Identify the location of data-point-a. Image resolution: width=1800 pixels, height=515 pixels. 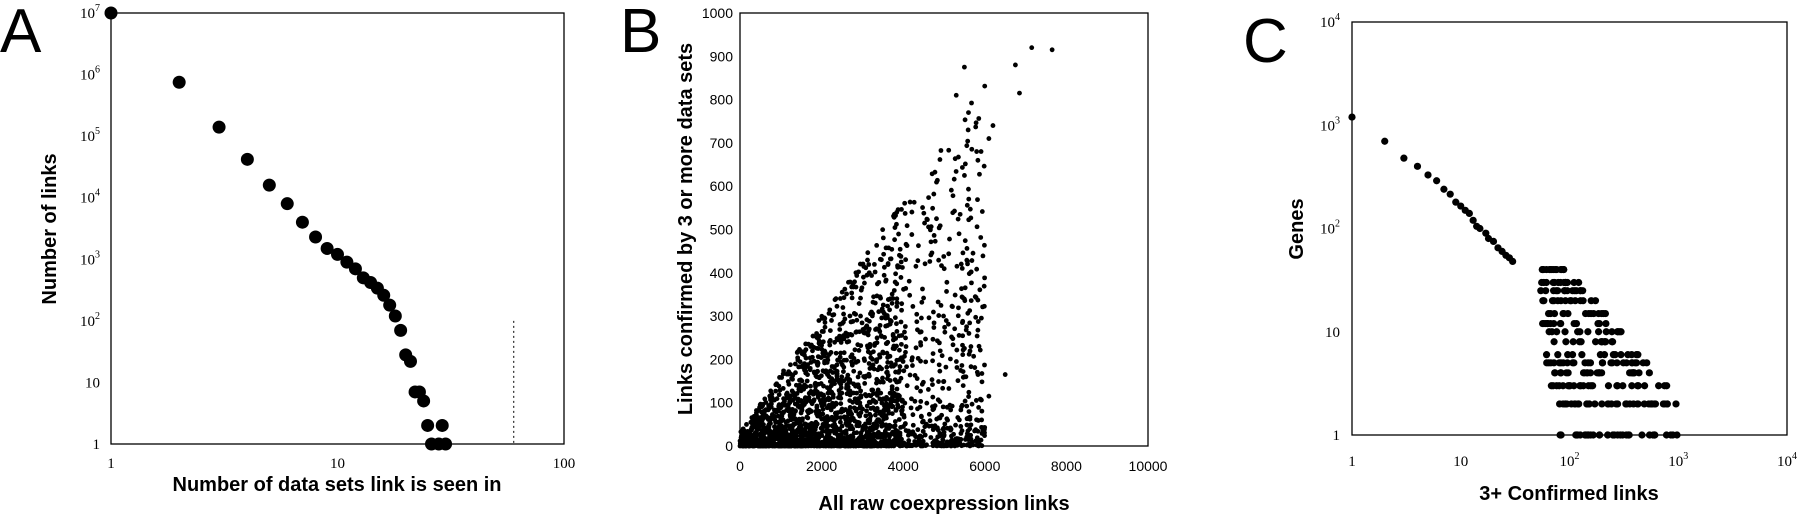
(384, 295).